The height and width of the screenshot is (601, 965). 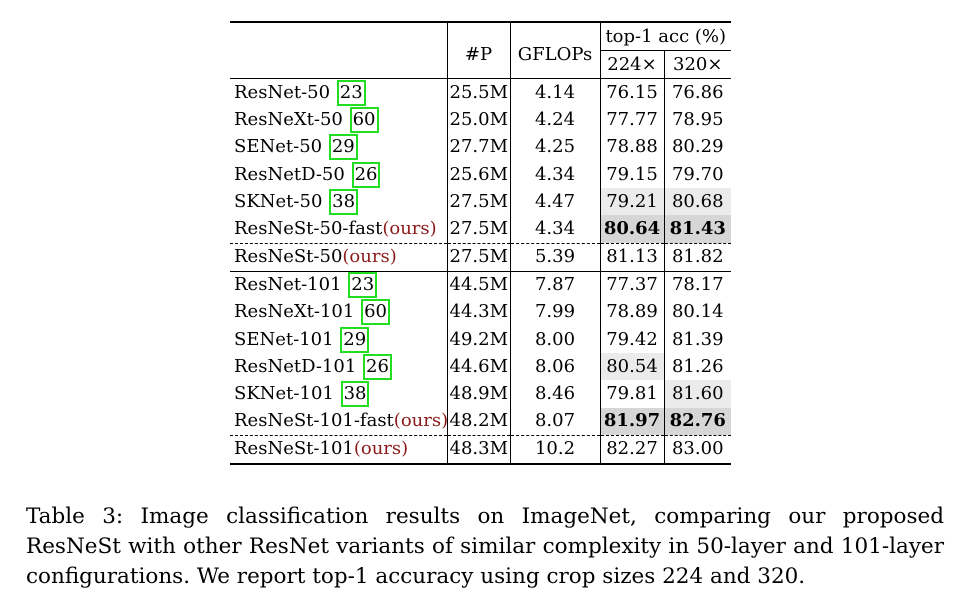 I want to click on acc320-cell: 80.29, so click(x=697, y=147).